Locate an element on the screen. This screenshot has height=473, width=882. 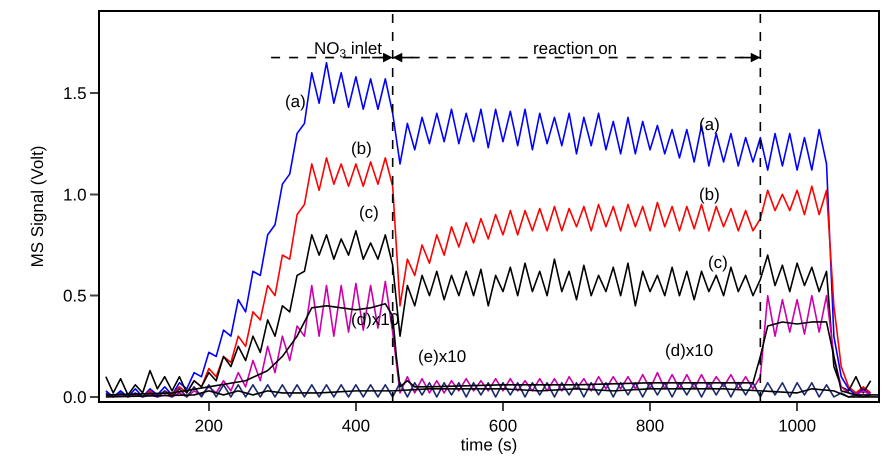
y-axis-title: MS Signal (Volt) is located at coordinates (38, 207).